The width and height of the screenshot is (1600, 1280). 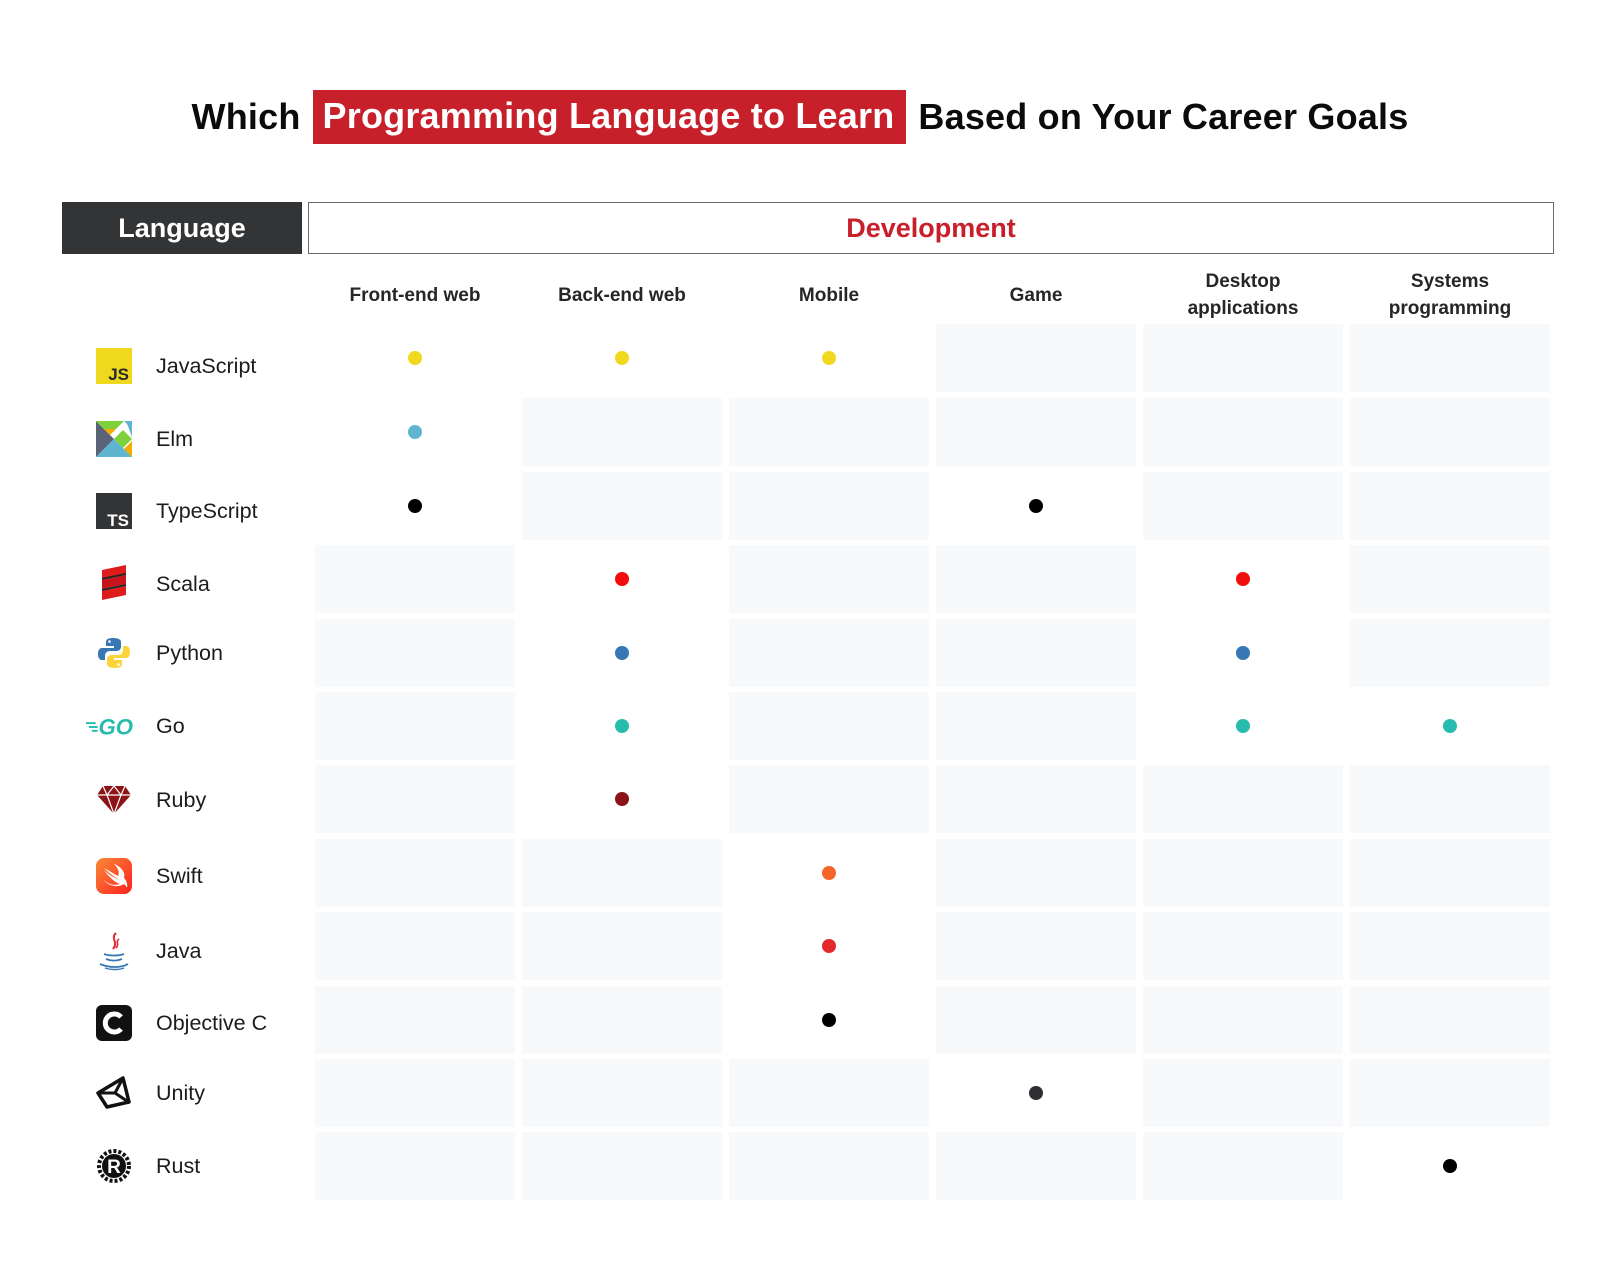 What do you see at coordinates (118, 520) in the screenshot?
I see `svg-text: TS` at bounding box center [118, 520].